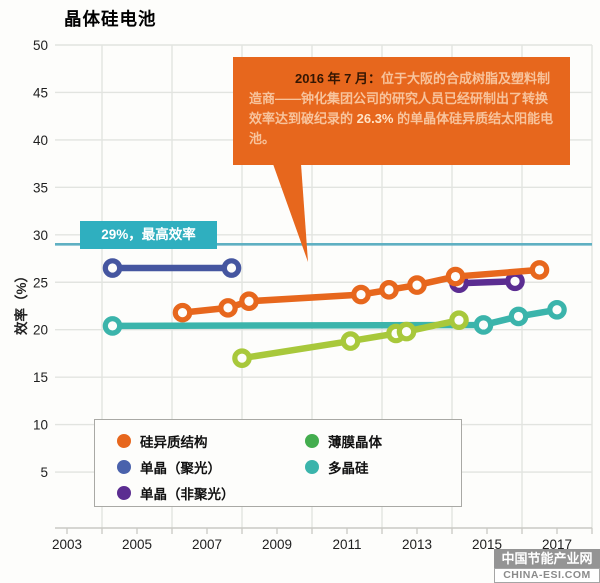  I want to click on callout-date: 2016 年 7 月：, so click(338, 78).